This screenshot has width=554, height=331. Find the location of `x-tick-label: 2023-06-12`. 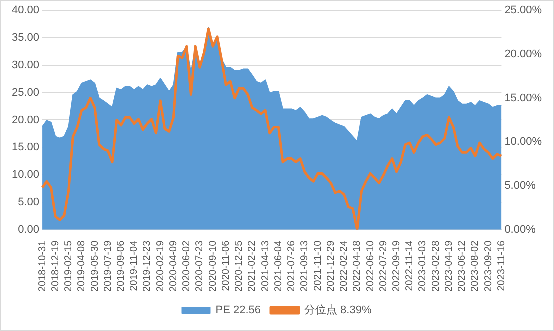

x-tick-label: 2023-06-12 is located at coordinates (462, 266).